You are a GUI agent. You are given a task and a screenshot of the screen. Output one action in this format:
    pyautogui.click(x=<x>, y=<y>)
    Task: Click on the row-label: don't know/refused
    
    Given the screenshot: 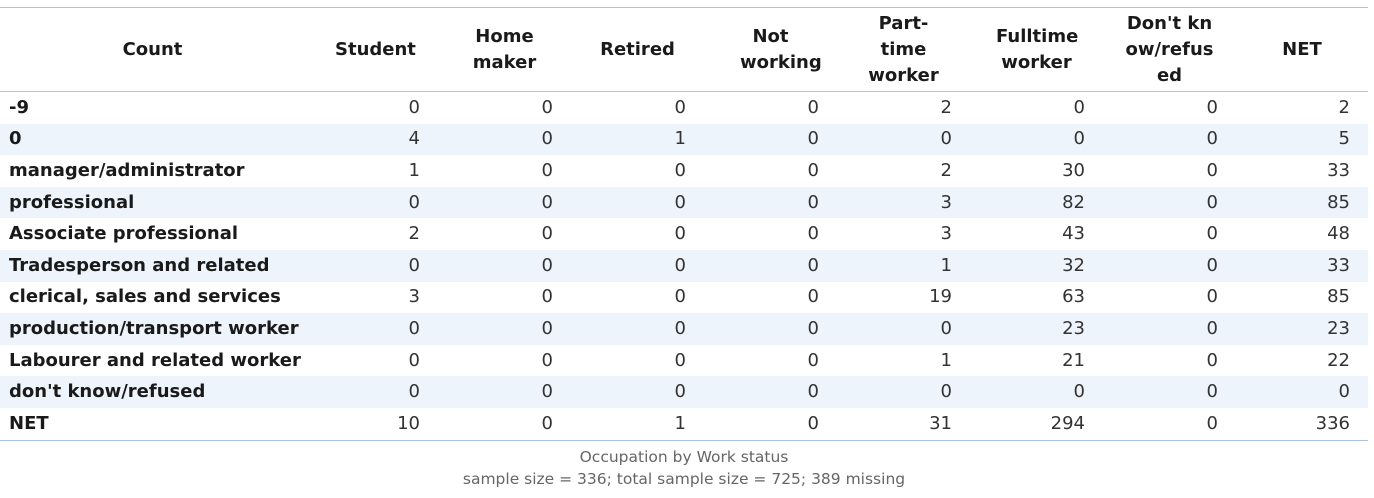 What is the action you would take?
    pyautogui.click(x=107, y=392)
    